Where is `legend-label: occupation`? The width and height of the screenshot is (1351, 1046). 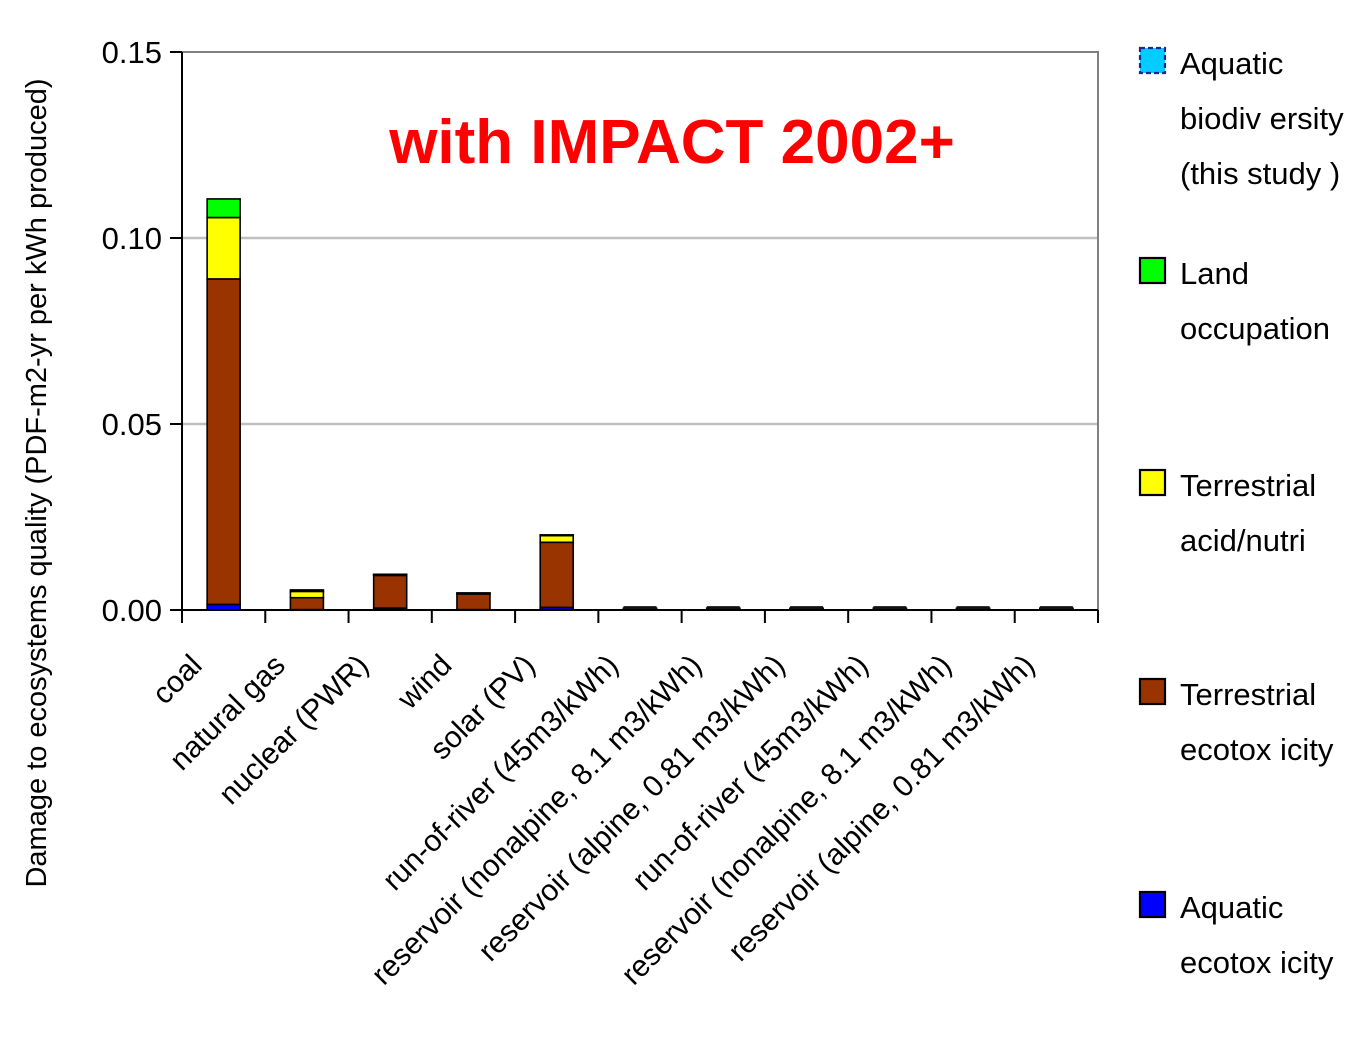 legend-label: occupation is located at coordinates (1255, 328).